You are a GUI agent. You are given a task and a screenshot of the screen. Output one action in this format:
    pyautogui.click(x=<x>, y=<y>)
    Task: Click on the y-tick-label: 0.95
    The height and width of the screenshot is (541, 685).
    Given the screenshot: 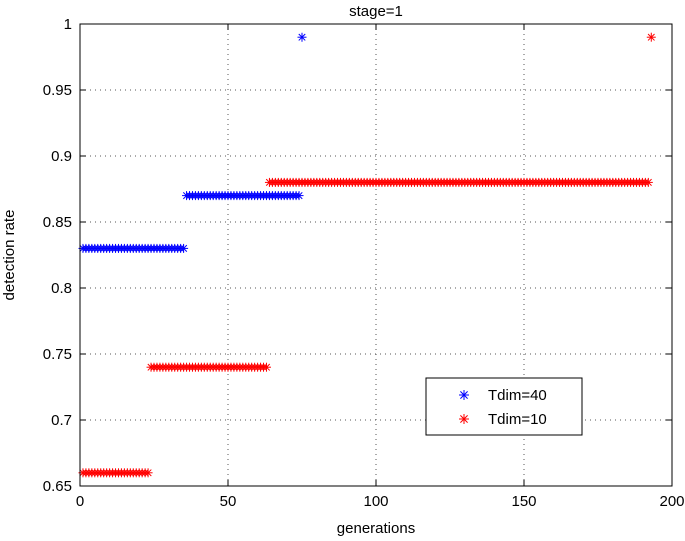 What is the action you would take?
    pyautogui.click(x=57, y=90)
    